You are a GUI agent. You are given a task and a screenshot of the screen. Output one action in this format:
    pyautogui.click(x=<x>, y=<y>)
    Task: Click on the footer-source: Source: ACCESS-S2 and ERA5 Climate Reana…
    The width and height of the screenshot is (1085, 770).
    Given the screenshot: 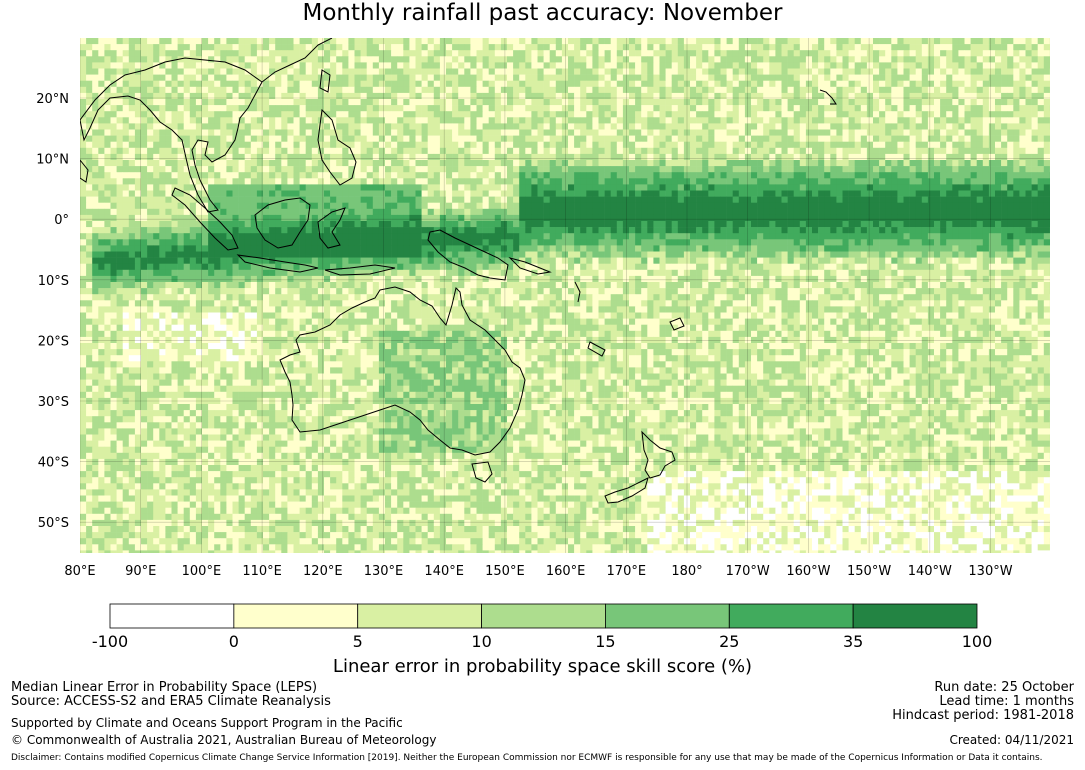 What is the action you would take?
    pyautogui.click(x=171, y=701)
    